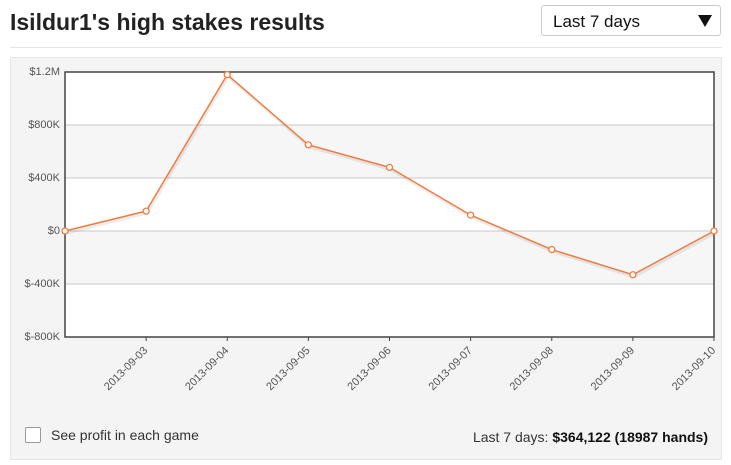 This screenshot has height=465, width=731. I want to click on summary-label: Last 7 days:, so click(510, 437).